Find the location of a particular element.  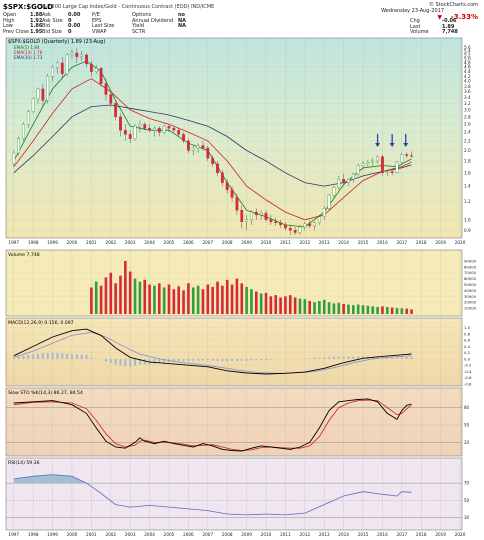

x-tick-label: 2012 is located at coordinates (304, 534).